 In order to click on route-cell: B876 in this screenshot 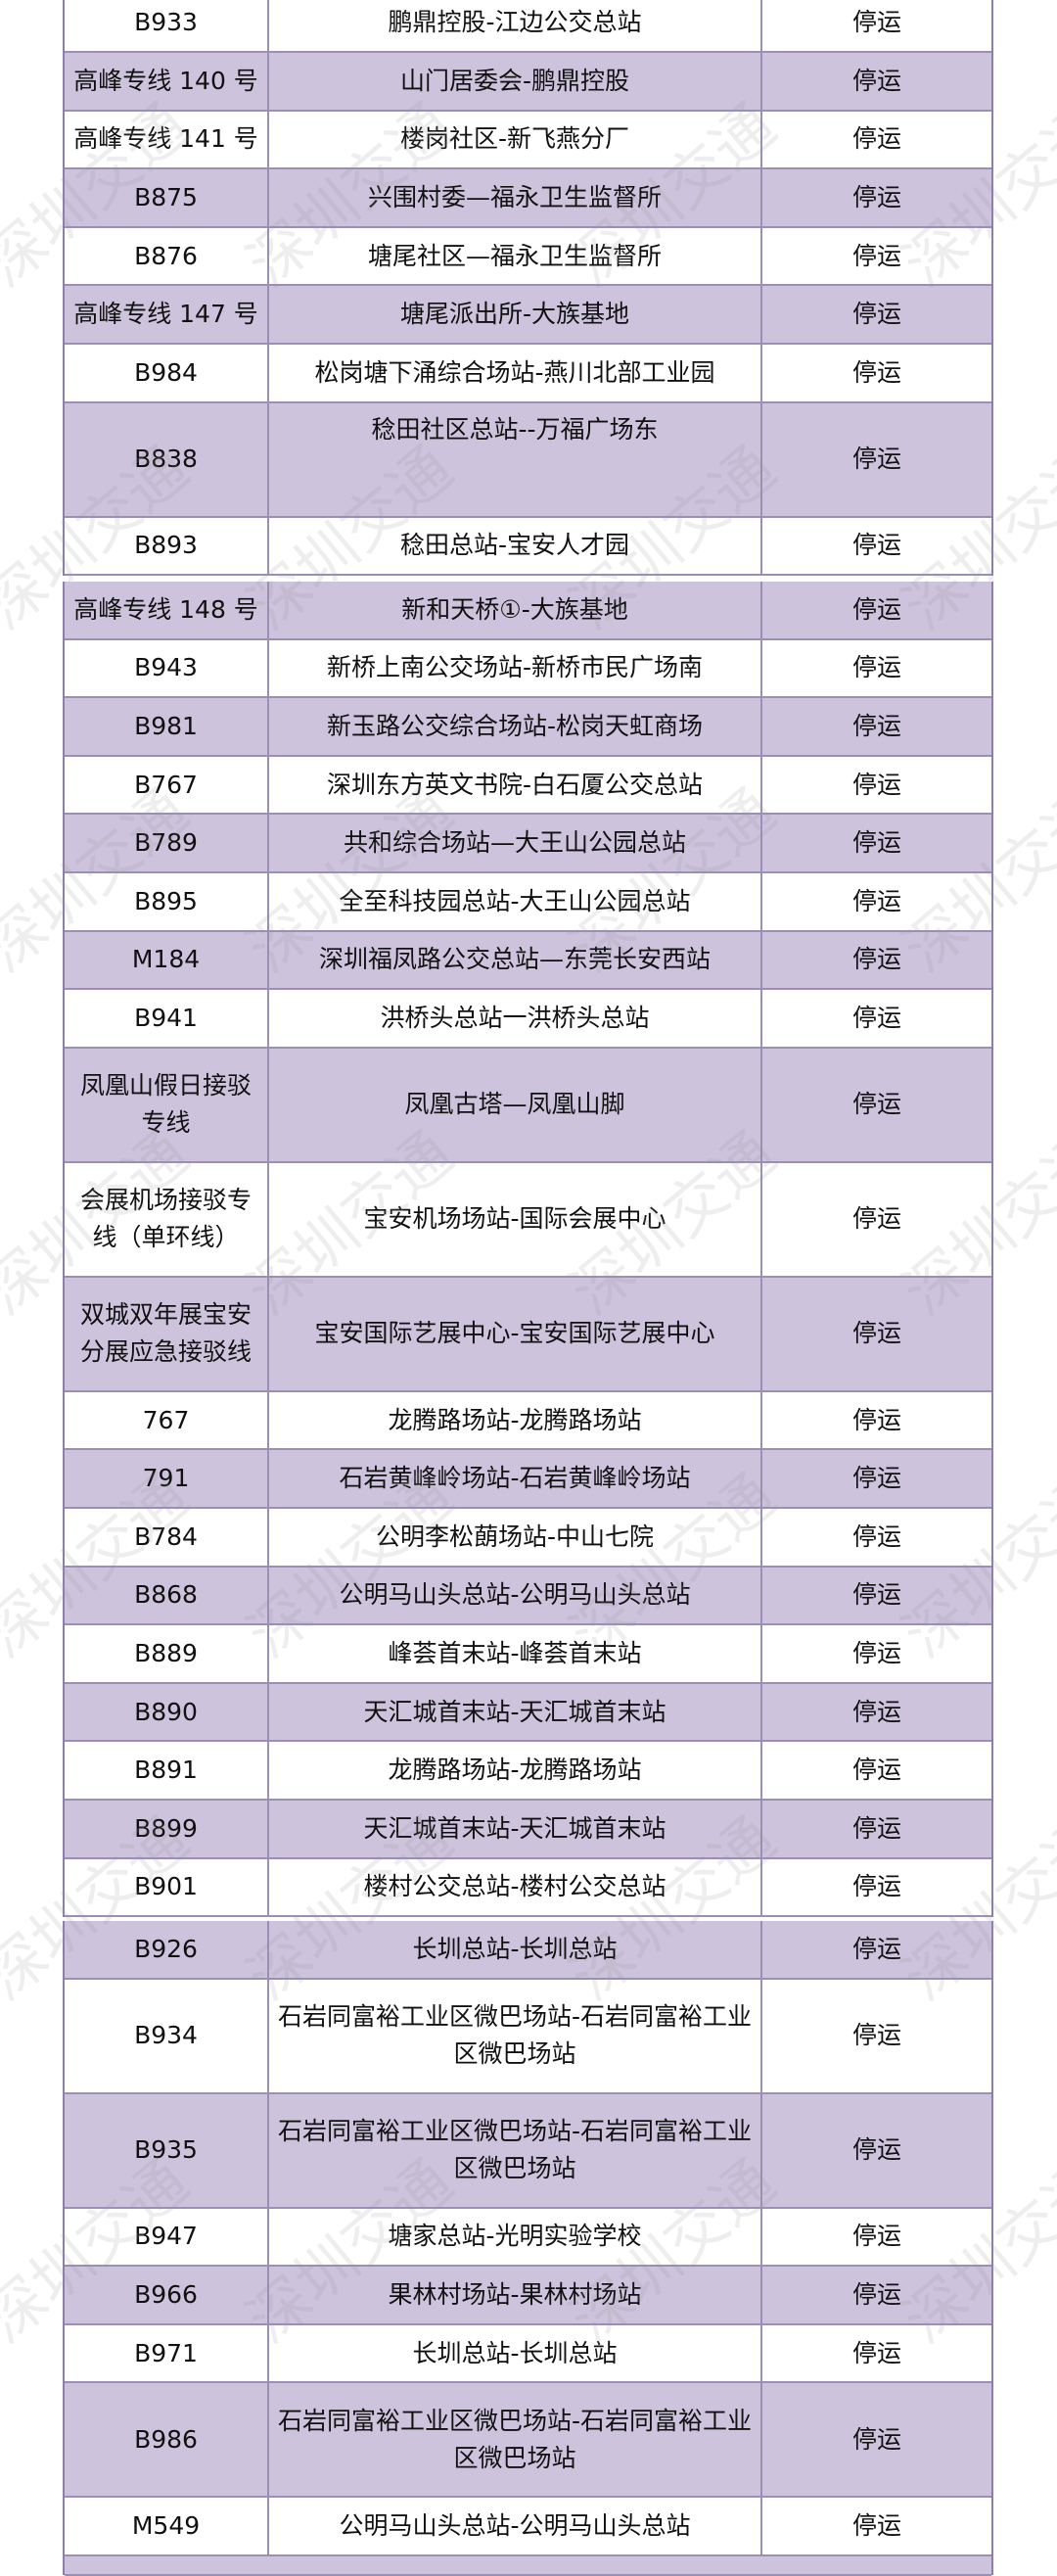, I will do `click(167, 256)`.